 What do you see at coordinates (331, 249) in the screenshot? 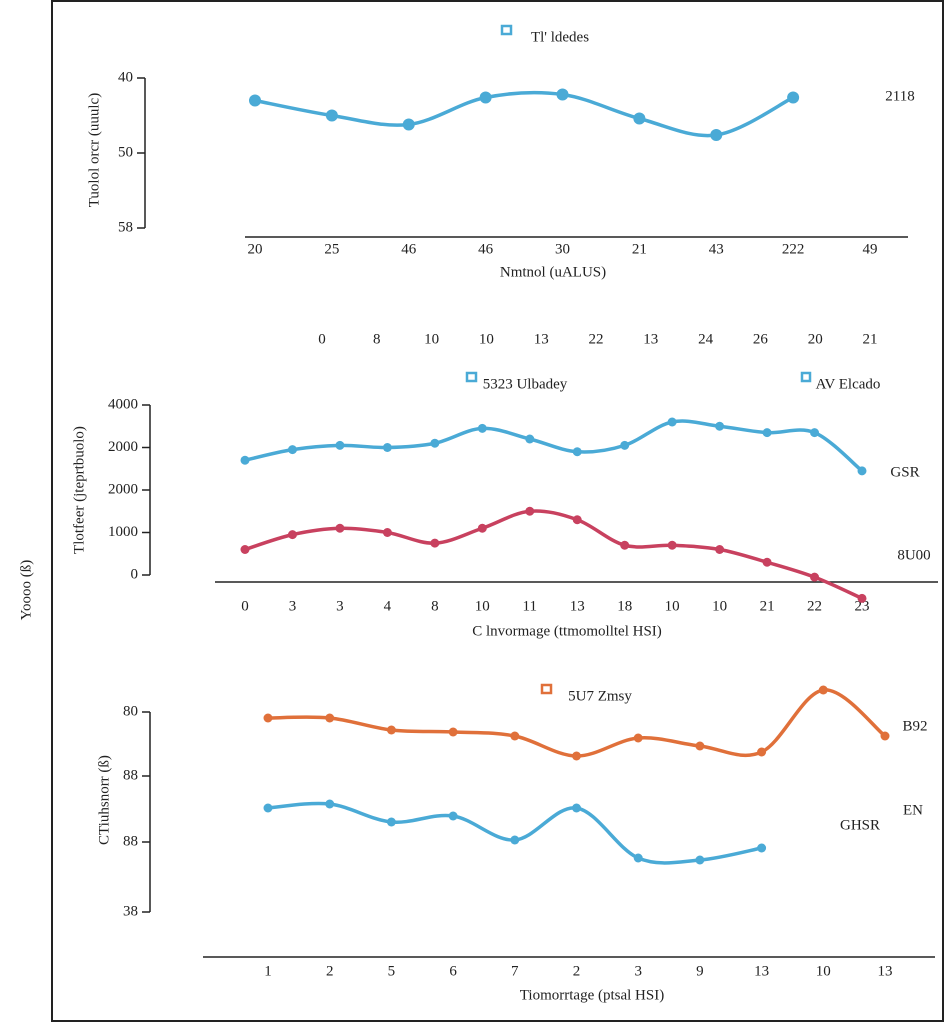
I see `x-tick-label: 25` at bounding box center [331, 249].